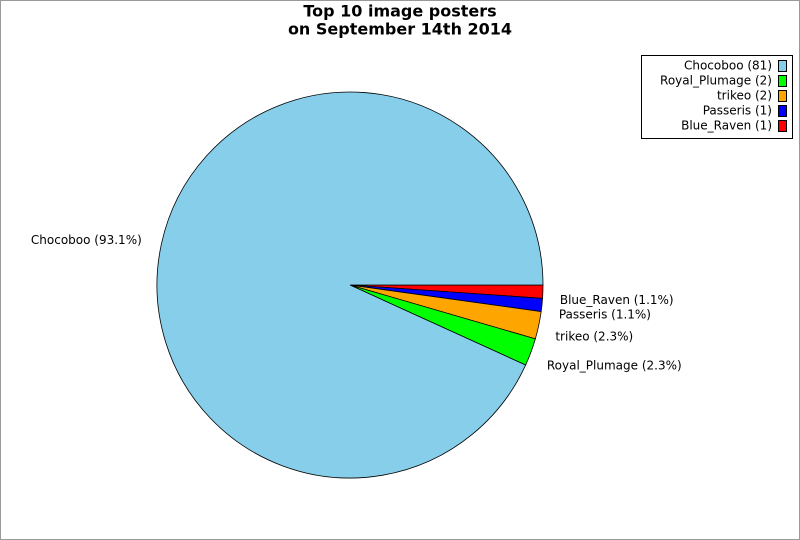  What do you see at coordinates (744, 96) in the screenshot?
I see `legend-label: trikeo (2)` at bounding box center [744, 96].